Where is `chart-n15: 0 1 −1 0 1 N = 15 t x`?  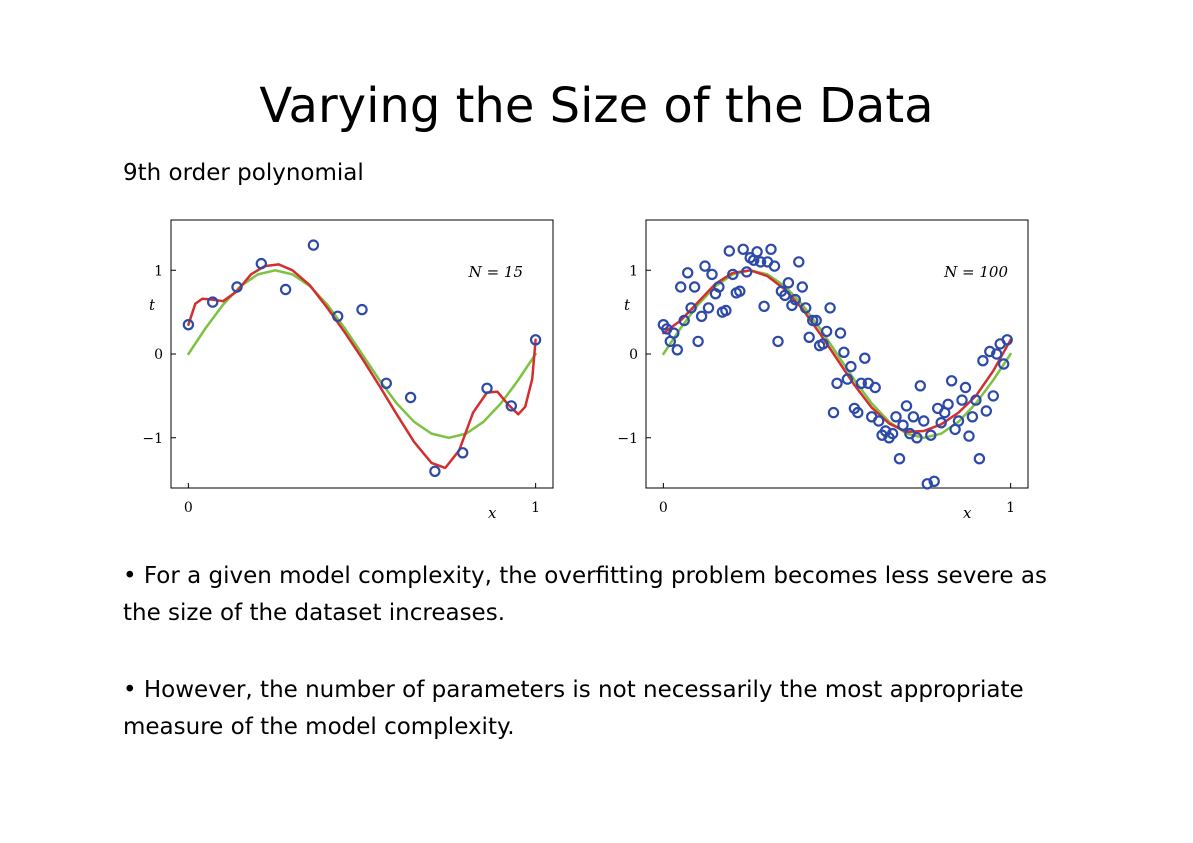
chart-n15: 0 1 −1 0 1 N = 15 t x is located at coordinates (348, 367).